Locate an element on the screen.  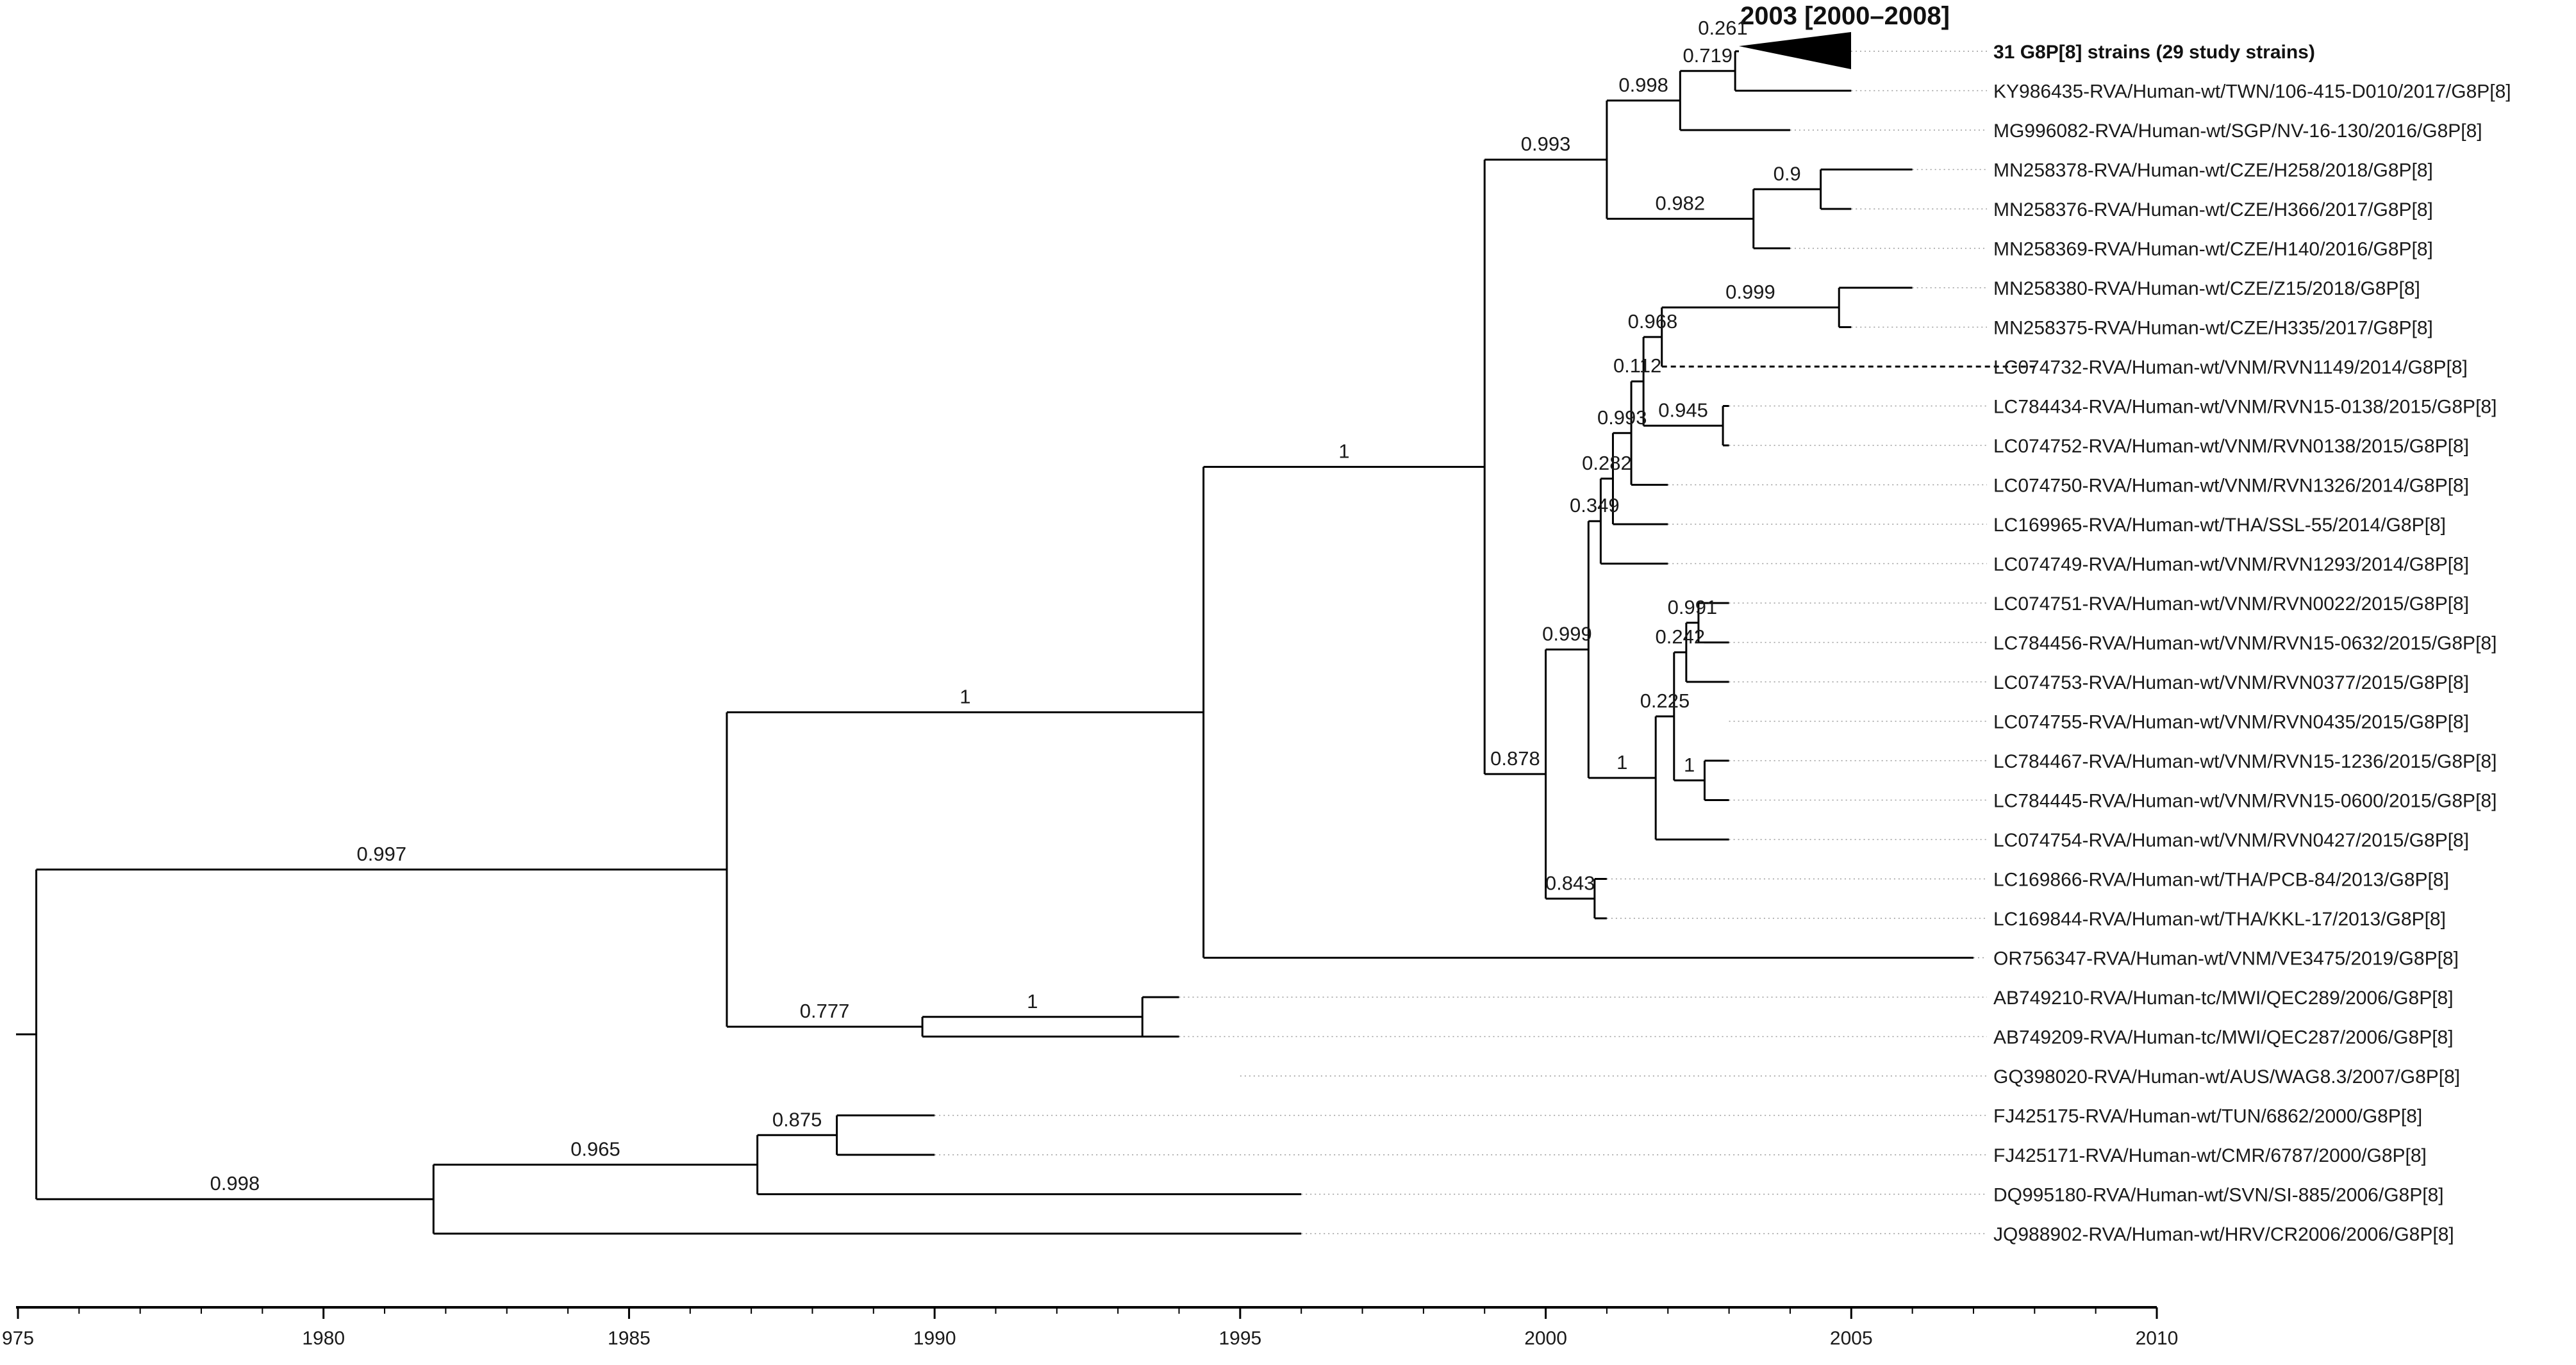
support-value: 0.991 is located at coordinates (1693, 607).